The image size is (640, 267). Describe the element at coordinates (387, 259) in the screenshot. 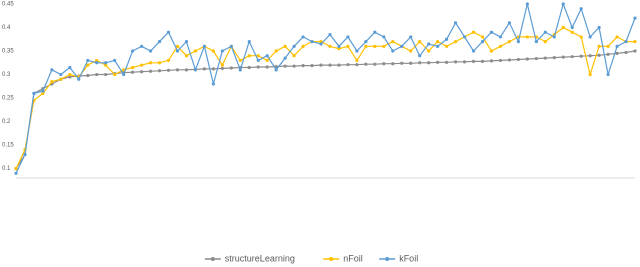

I see `legend-marker` at that location.